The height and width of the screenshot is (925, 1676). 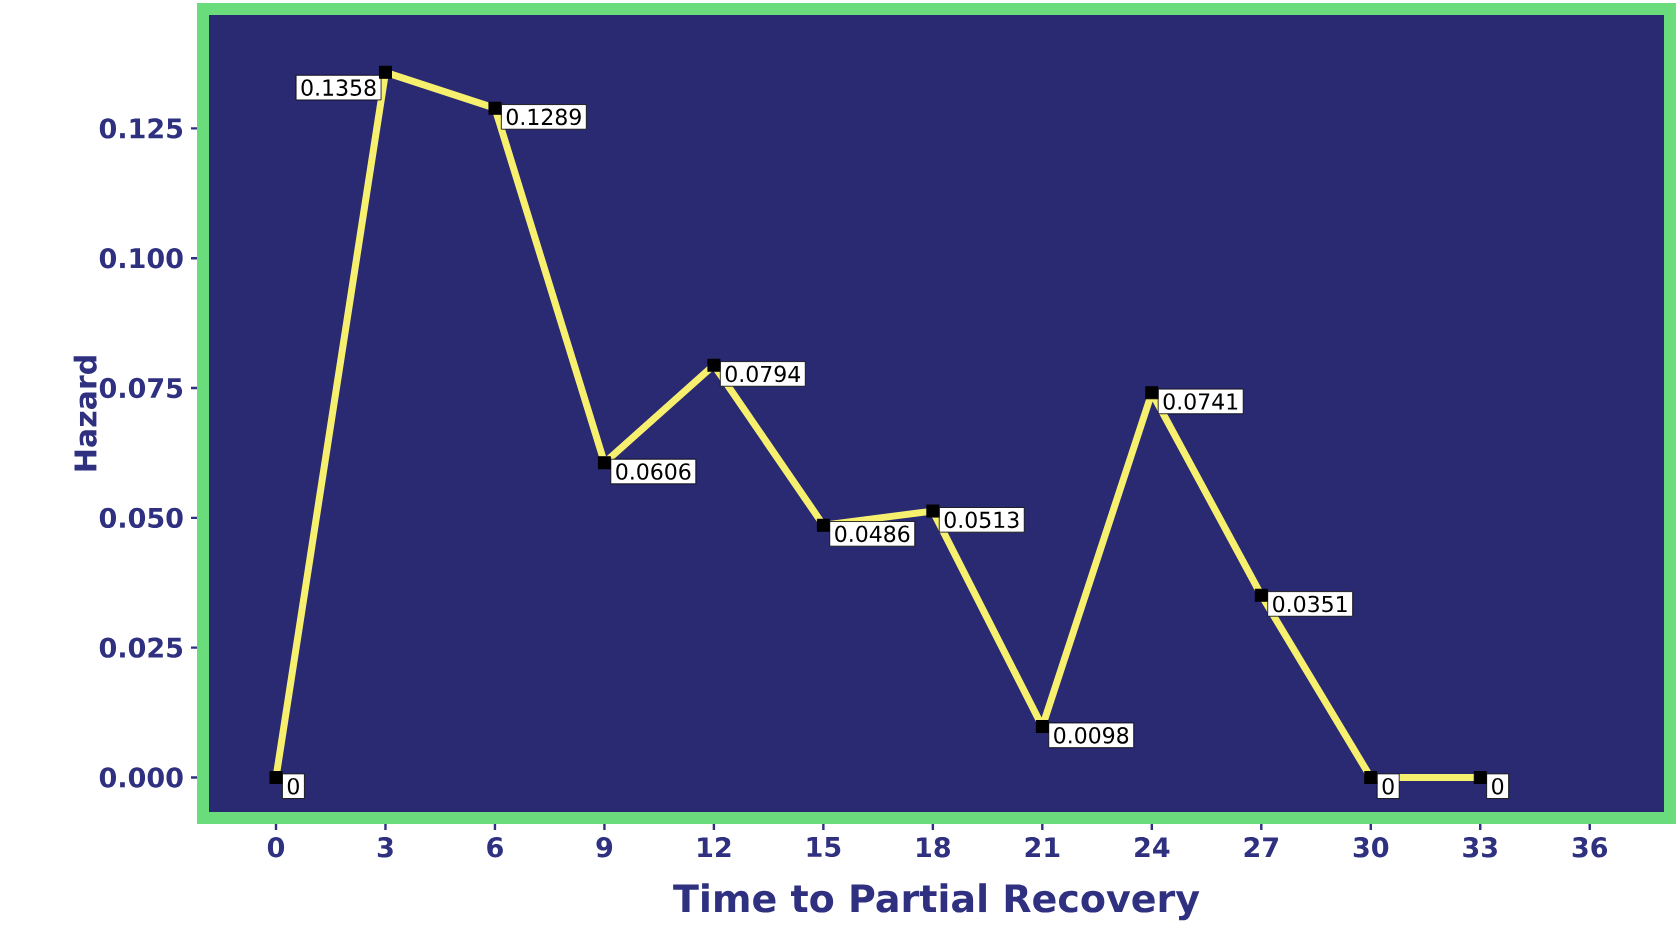 I want to click on x-tick-label: 15, so click(x=824, y=847).